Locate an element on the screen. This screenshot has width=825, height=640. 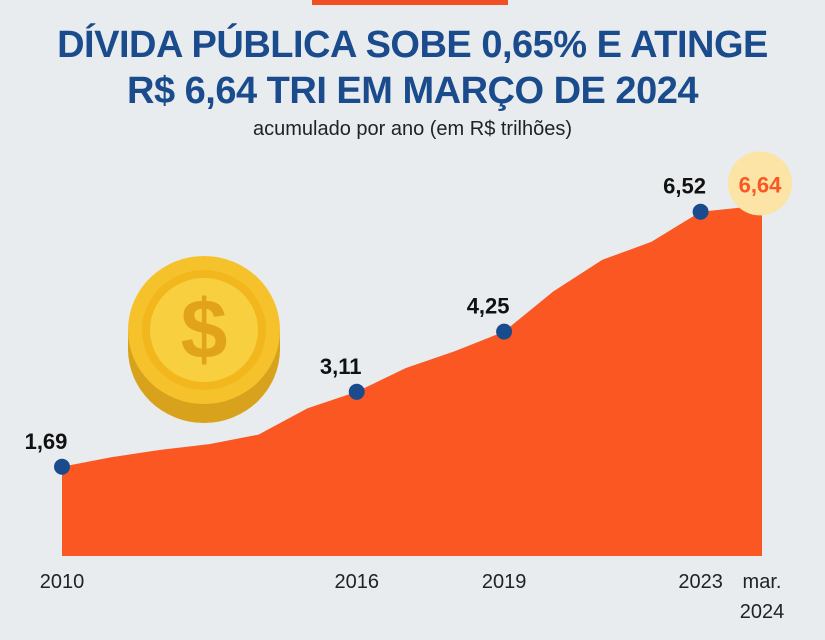
x-tick-label-3: 2023 is located at coordinates (700, 582).